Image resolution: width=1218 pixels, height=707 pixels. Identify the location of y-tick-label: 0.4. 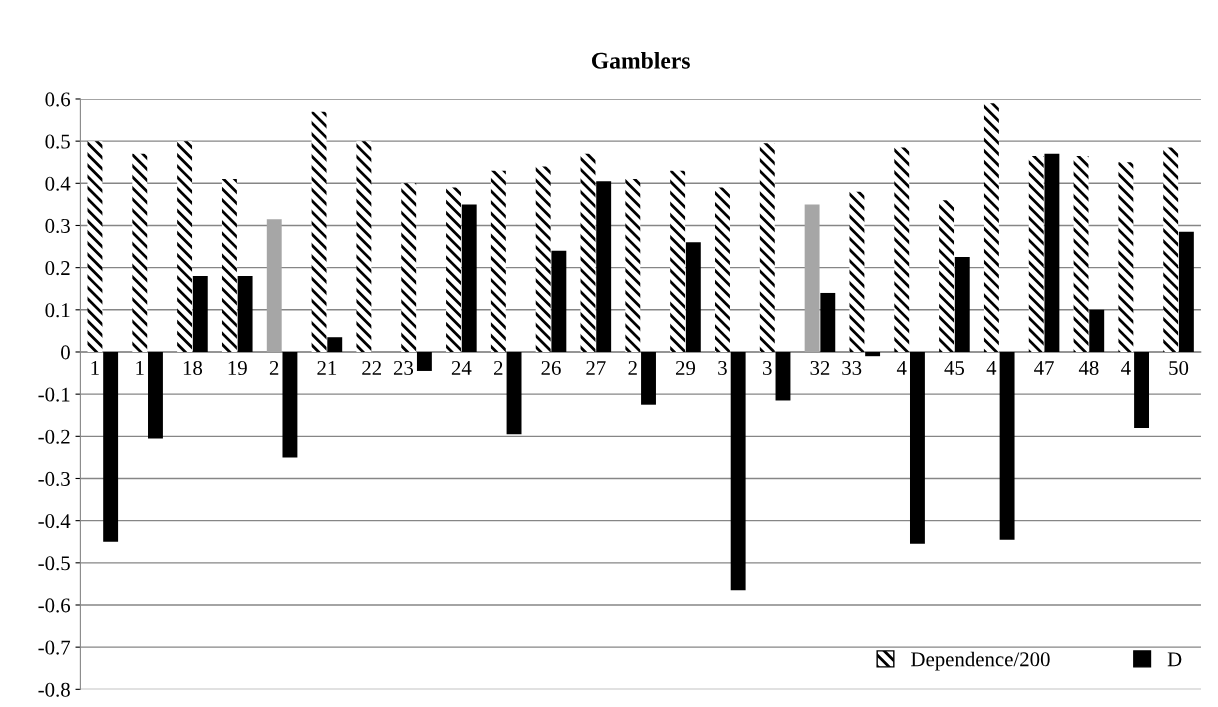
(58, 183).